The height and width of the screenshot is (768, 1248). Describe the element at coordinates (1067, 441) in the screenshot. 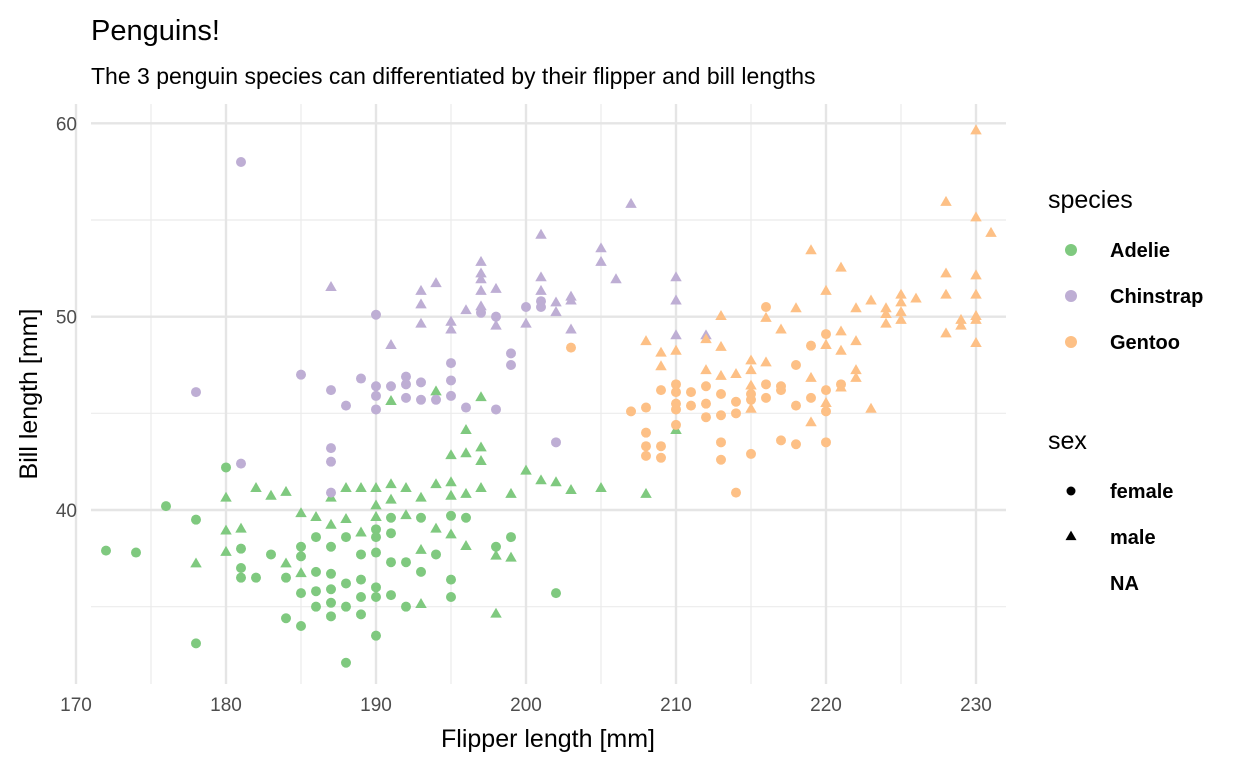

I see `legend-title-sex: sex` at that location.